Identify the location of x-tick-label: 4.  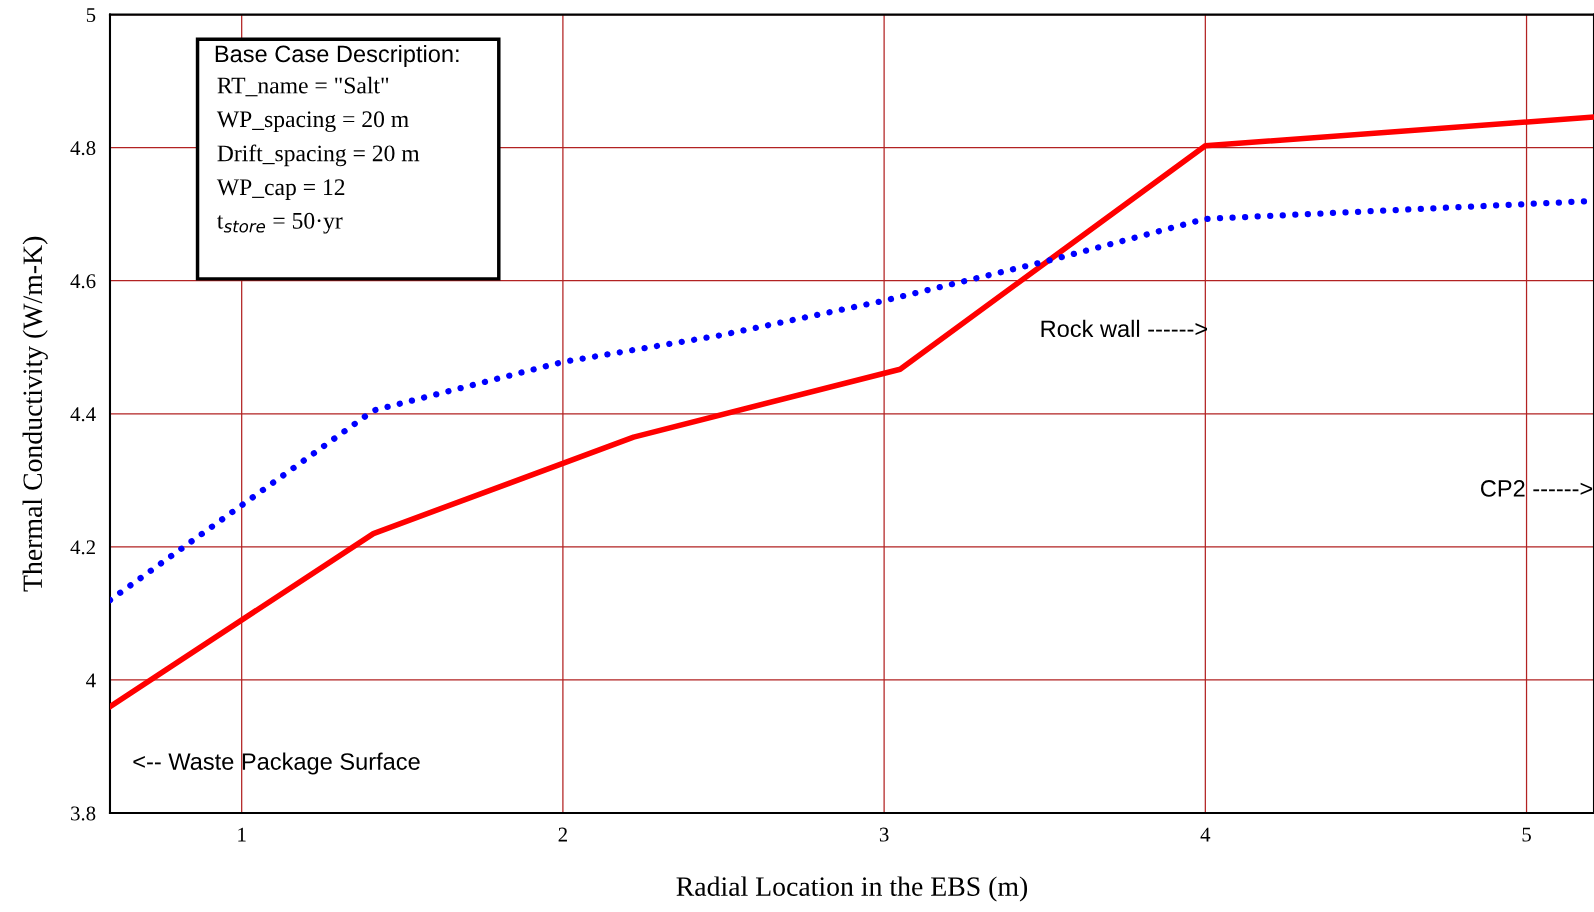
(1205, 834).